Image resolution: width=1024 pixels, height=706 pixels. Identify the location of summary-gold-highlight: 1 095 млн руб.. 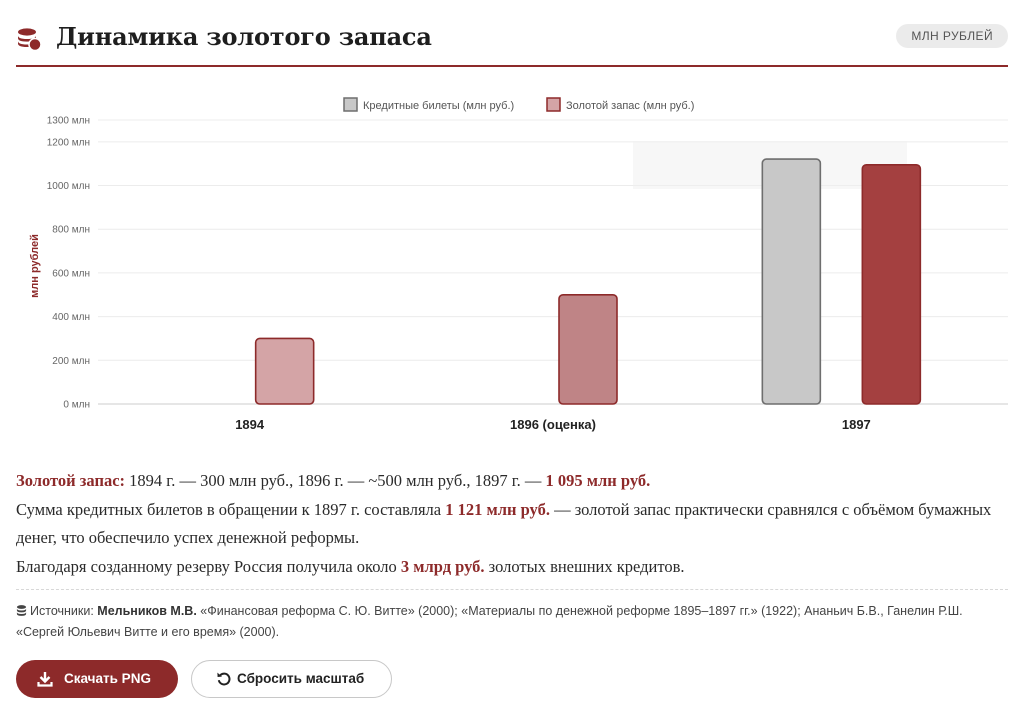
(598, 480).